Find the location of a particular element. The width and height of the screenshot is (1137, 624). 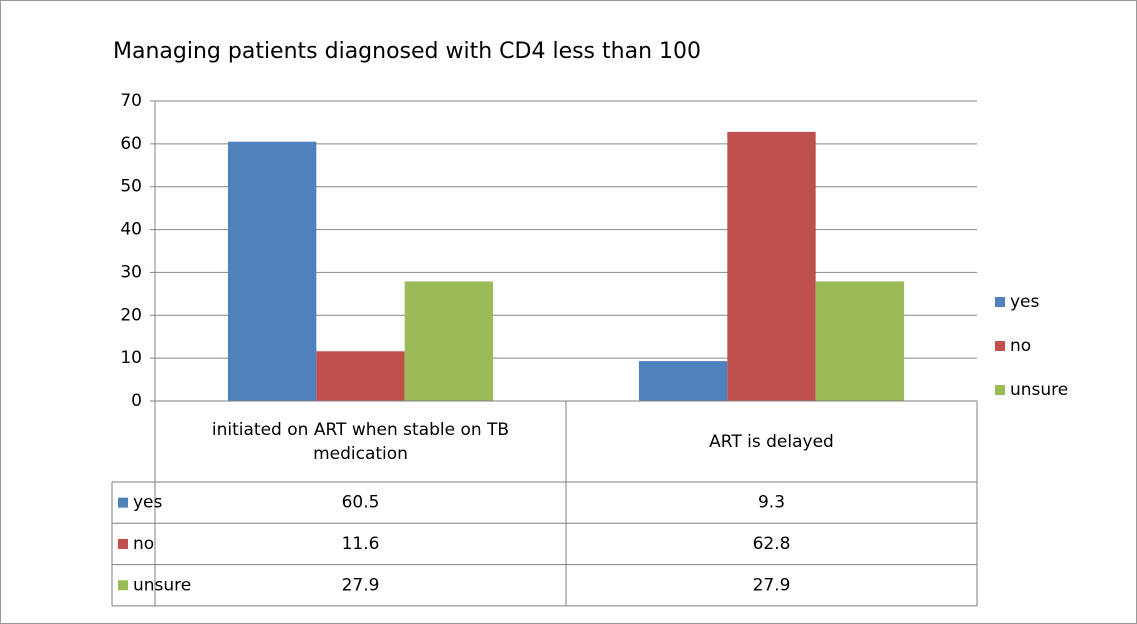

legend-label: unsure is located at coordinates (1039, 390).